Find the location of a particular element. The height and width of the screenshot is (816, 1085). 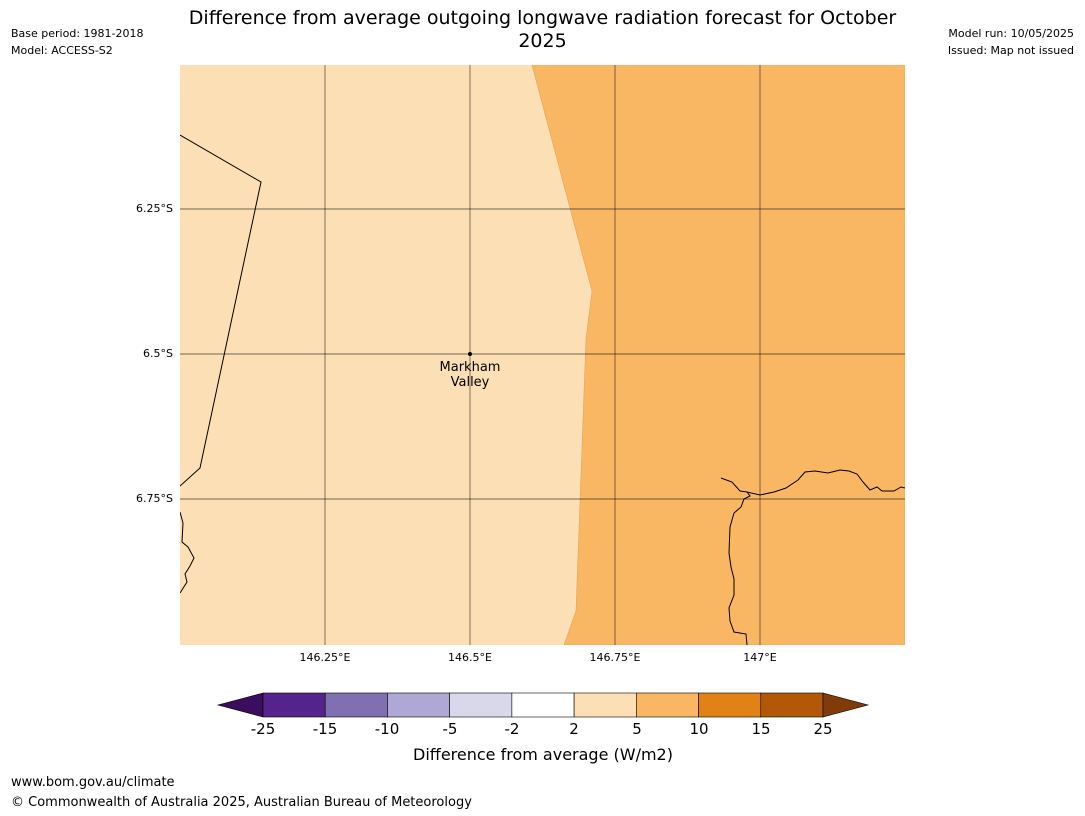

place-label: Markham Valley is located at coordinates (470, 375).